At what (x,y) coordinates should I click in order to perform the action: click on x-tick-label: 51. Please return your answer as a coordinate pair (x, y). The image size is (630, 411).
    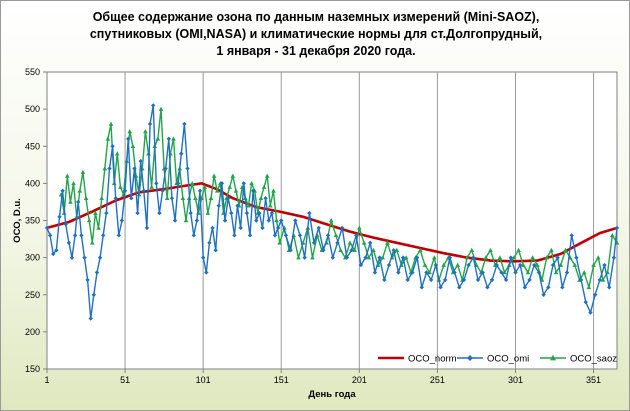
    Looking at the image, I should click on (125, 380).